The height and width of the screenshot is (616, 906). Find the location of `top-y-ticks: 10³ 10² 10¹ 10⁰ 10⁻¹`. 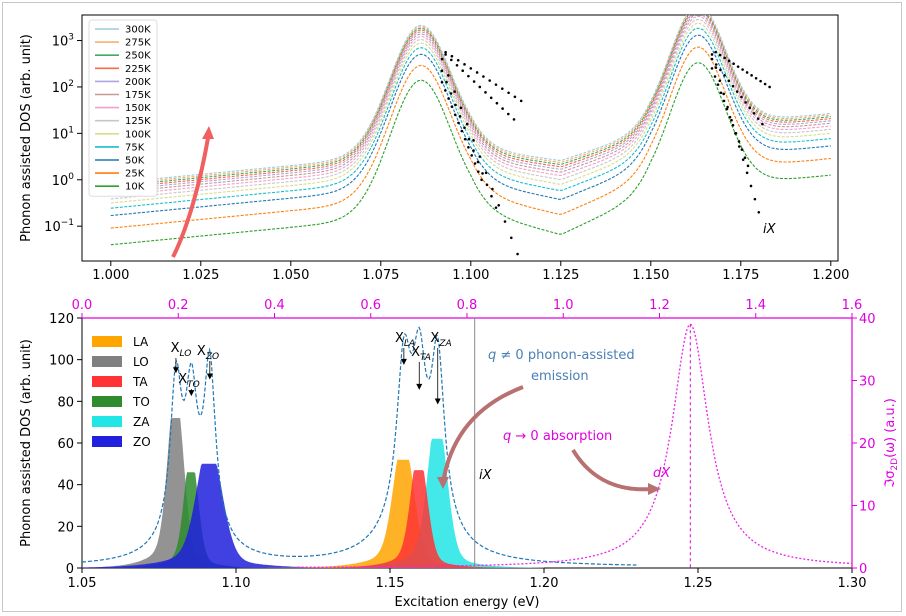

top-y-ticks: 10³ 10² 10¹ 10⁰ 10⁻¹ is located at coordinates (63, 134).